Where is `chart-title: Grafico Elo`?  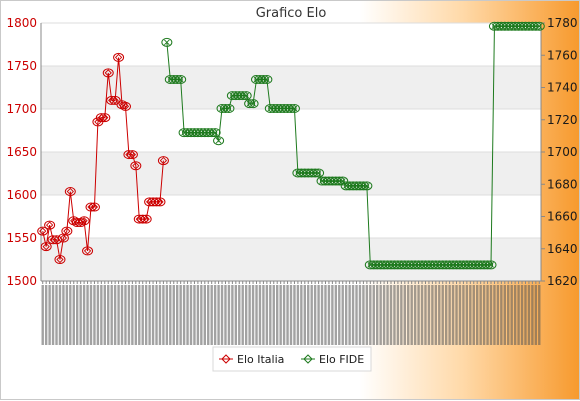 chart-title: Grafico Elo is located at coordinates (291, 13).